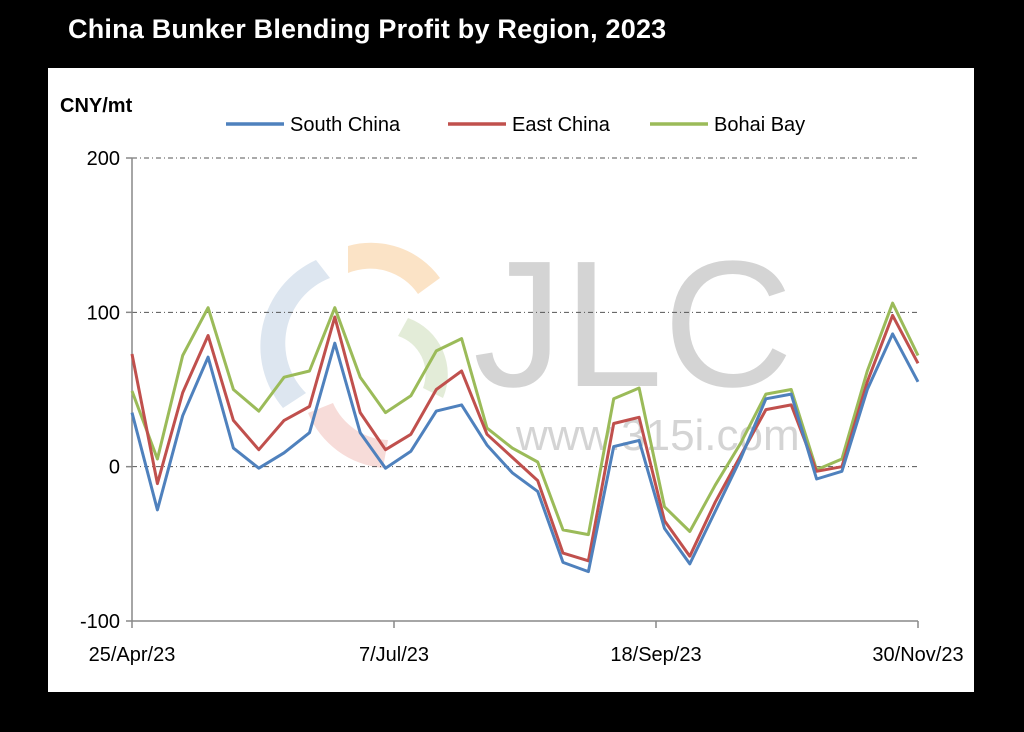 The height and width of the screenshot is (732, 1024). I want to click on x-tick-label: 7/Jul/23, so click(394, 655).